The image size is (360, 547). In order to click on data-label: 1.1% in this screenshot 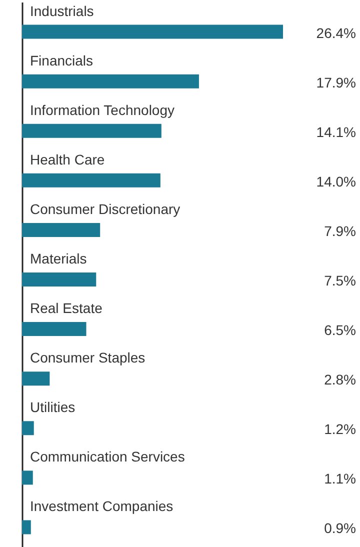, I will do `click(340, 478)`.